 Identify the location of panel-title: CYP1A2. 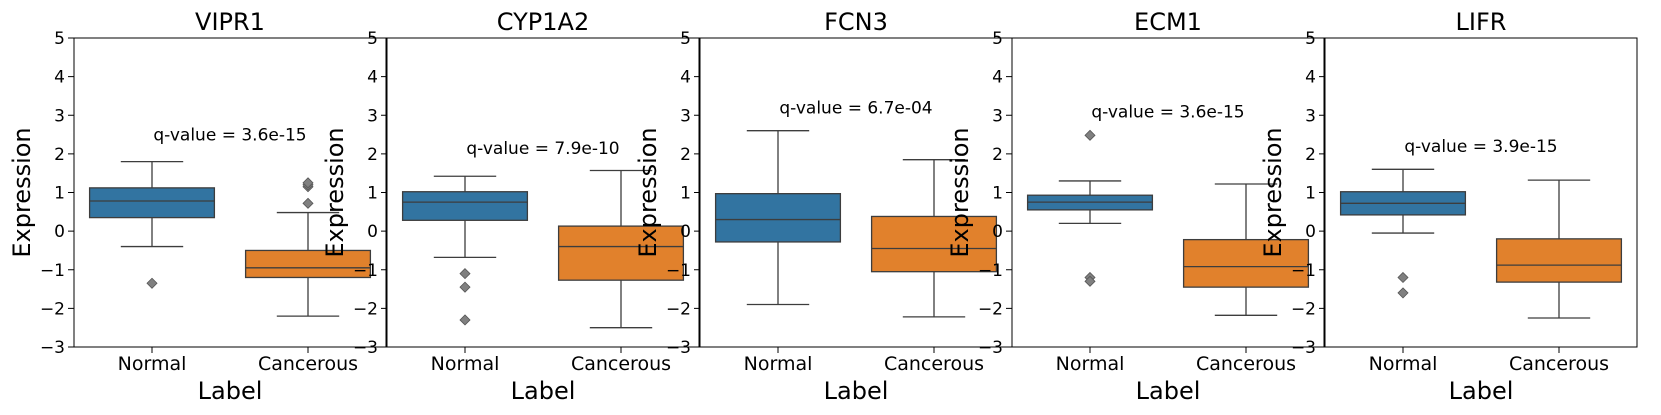
(543, 22).